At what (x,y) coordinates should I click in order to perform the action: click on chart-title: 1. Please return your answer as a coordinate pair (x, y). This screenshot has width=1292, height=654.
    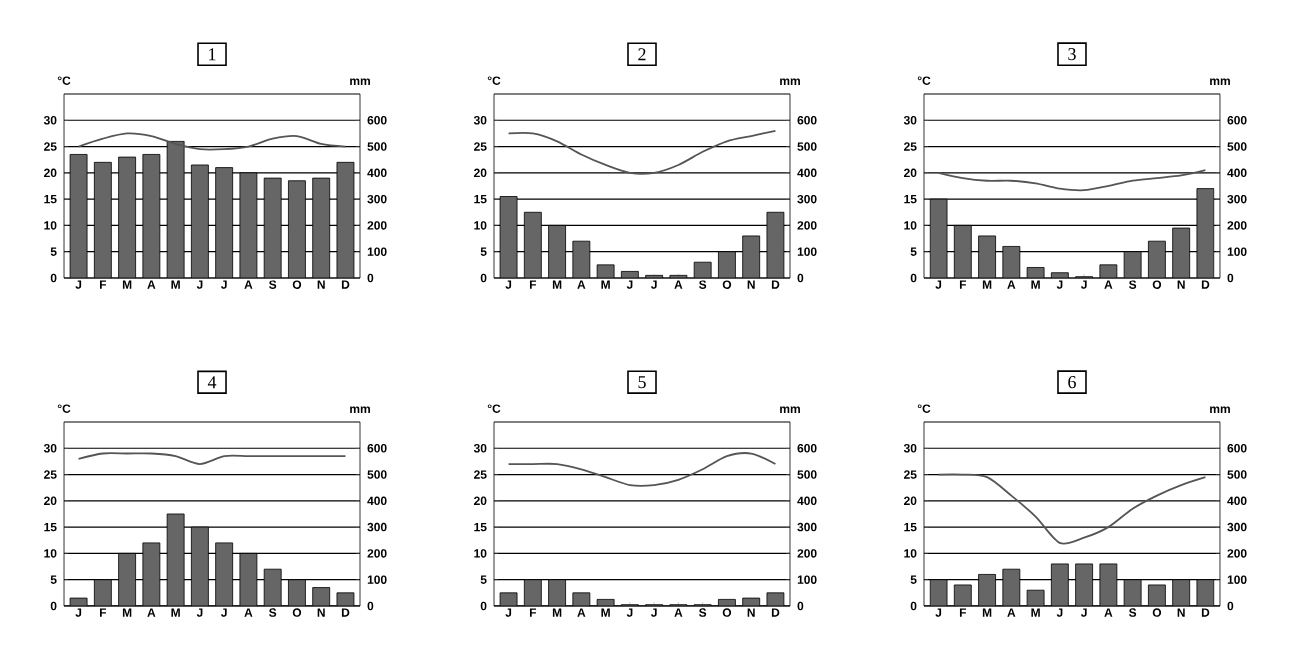
    Looking at the image, I should click on (212, 54).